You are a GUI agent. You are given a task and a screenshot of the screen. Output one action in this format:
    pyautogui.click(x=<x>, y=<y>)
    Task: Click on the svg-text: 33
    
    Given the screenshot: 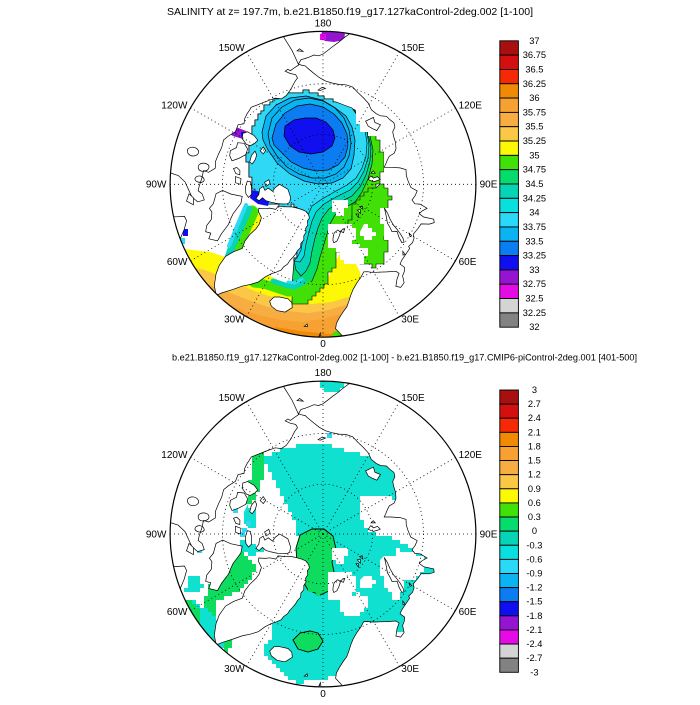 What is the action you would take?
    pyautogui.click(x=534, y=270)
    